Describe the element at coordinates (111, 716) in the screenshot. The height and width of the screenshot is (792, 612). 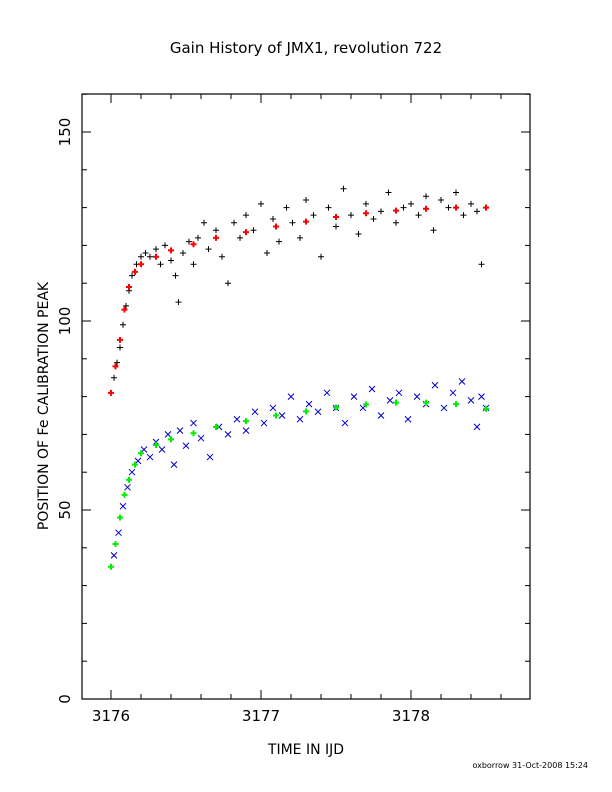
I see `x-tick-label: 3176` at that location.